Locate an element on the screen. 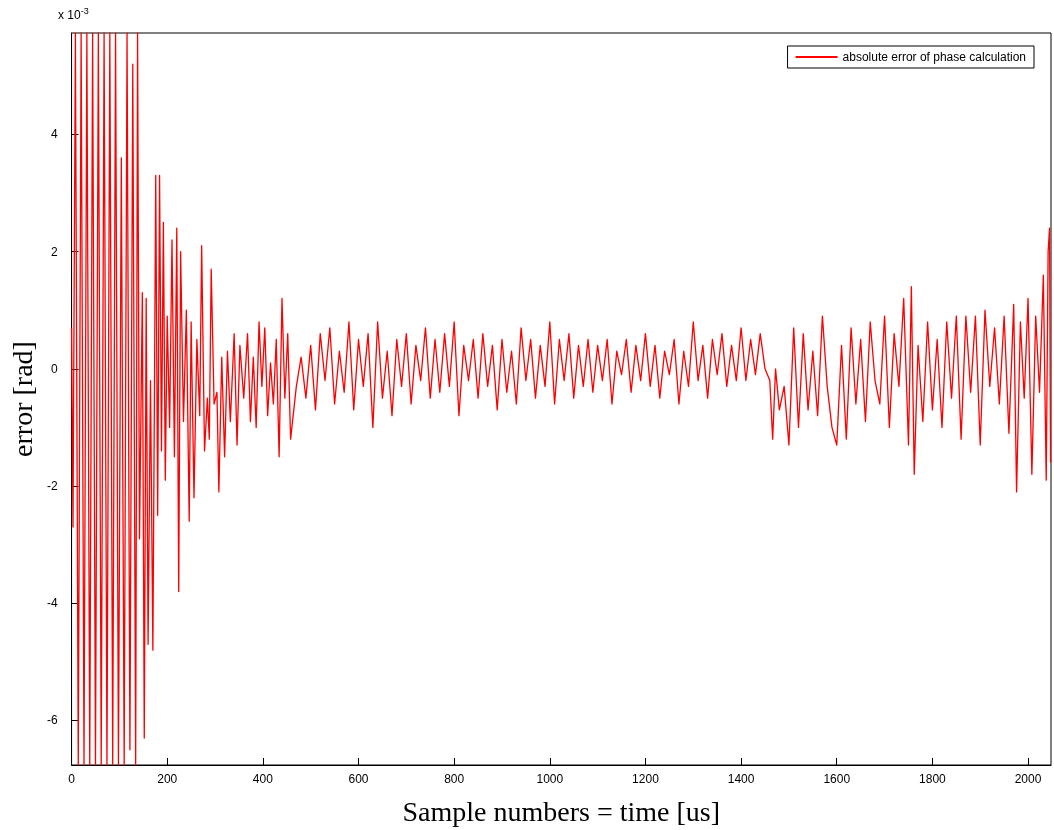  y-tick-label: 2 is located at coordinates (54, 251).